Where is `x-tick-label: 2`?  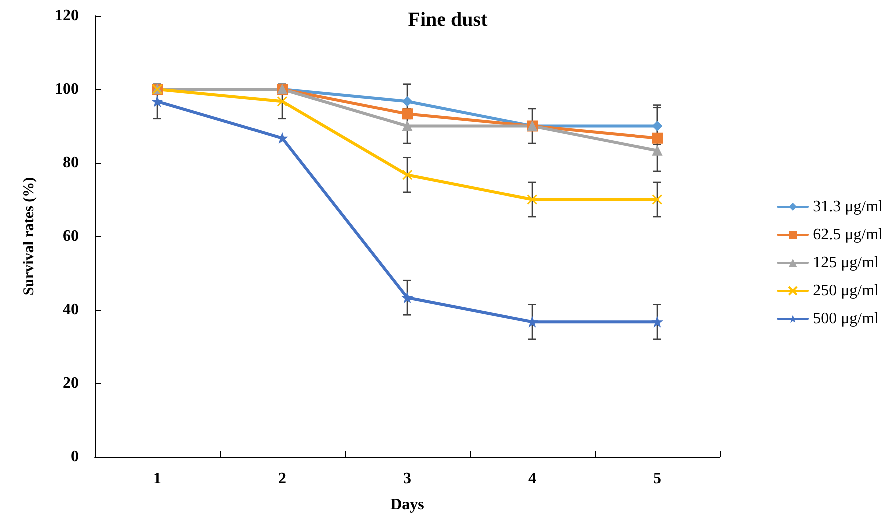 x-tick-label: 2 is located at coordinates (282, 479).